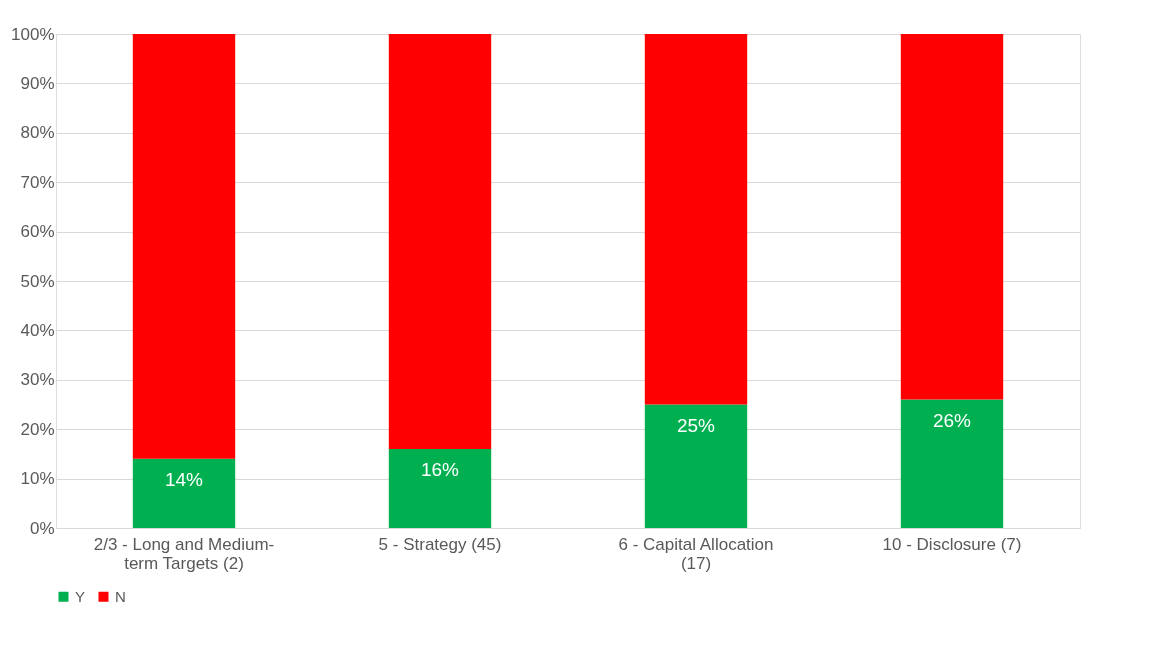  Describe the element at coordinates (440, 469) in the screenshot. I see `data-label: 16%` at that location.